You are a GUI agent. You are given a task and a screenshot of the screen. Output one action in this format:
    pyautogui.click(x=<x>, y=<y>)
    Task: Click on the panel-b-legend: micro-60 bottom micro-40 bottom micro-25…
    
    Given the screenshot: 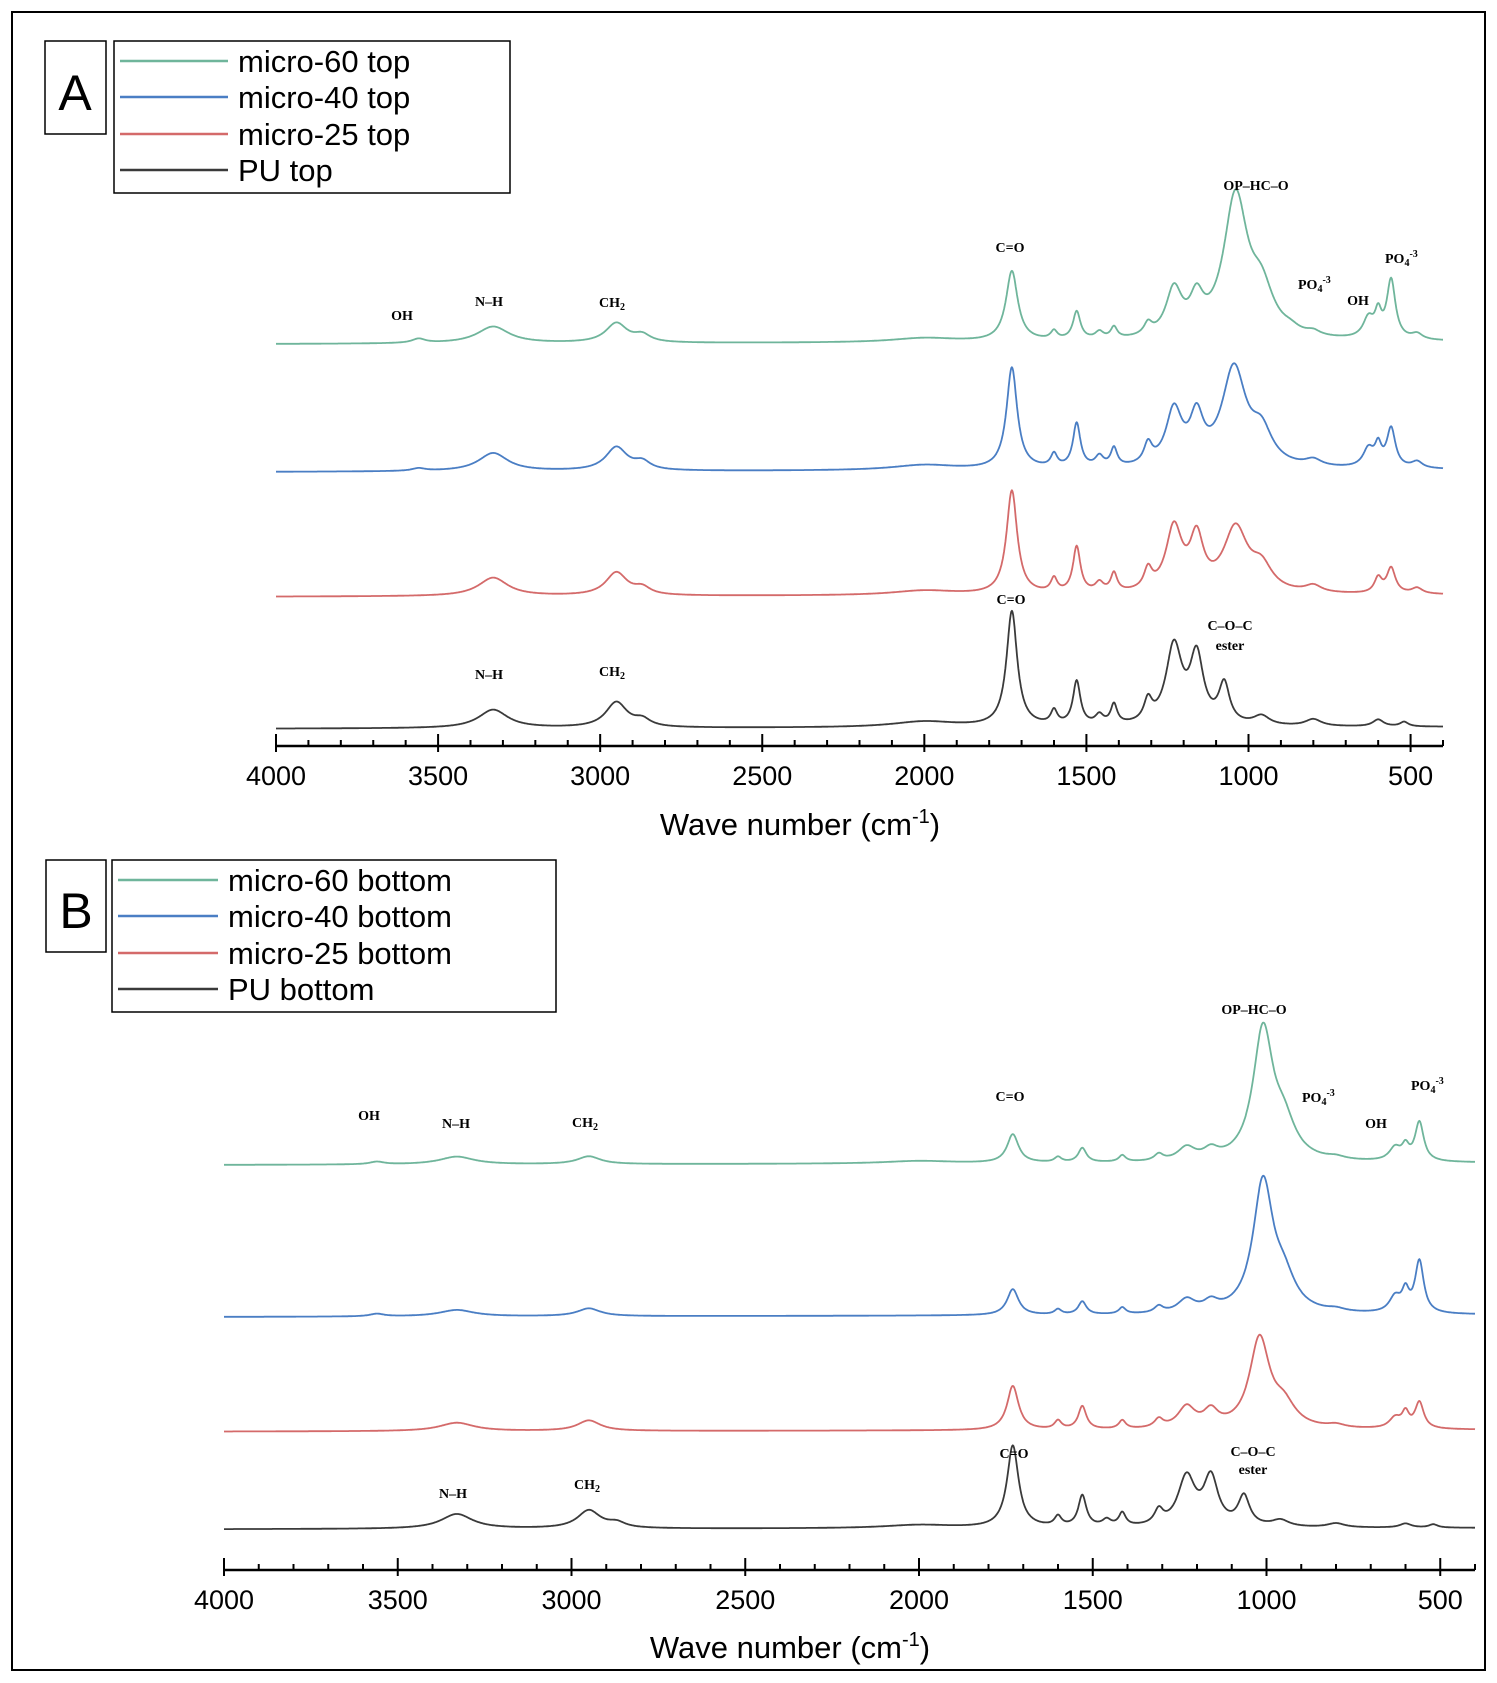 What is the action you would take?
    pyautogui.click(x=334, y=936)
    